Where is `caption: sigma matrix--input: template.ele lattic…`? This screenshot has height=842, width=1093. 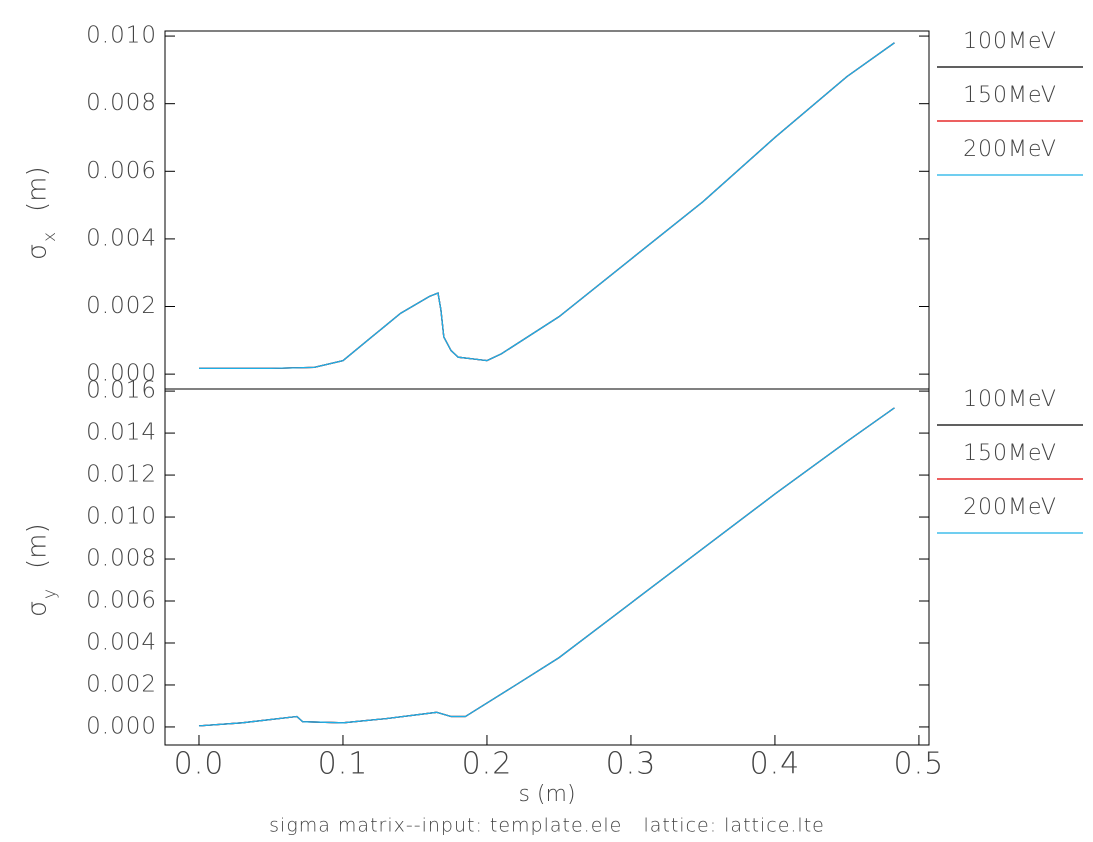 caption: sigma matrix--input: template.ele lattic… is located at coordinates (547, 826).